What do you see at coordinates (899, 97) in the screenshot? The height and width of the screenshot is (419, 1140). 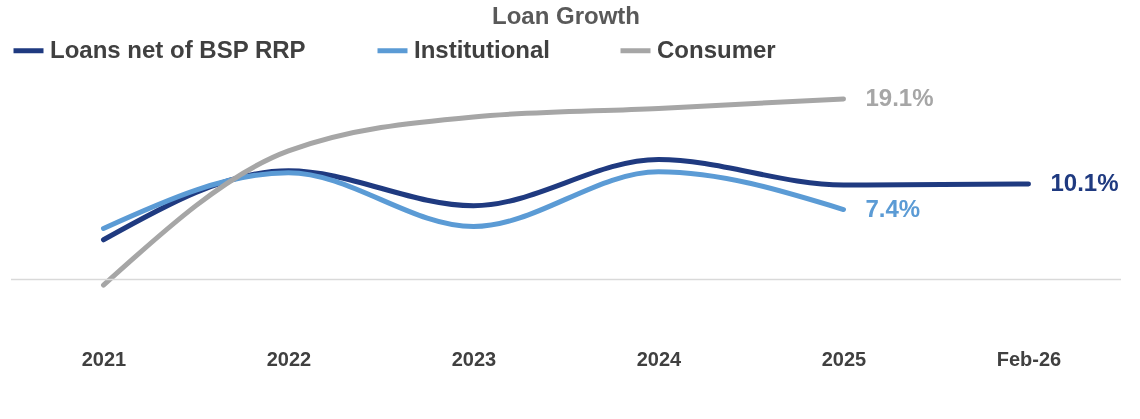 I see `data-label: 19.1%` at bounding box center [899, 97].